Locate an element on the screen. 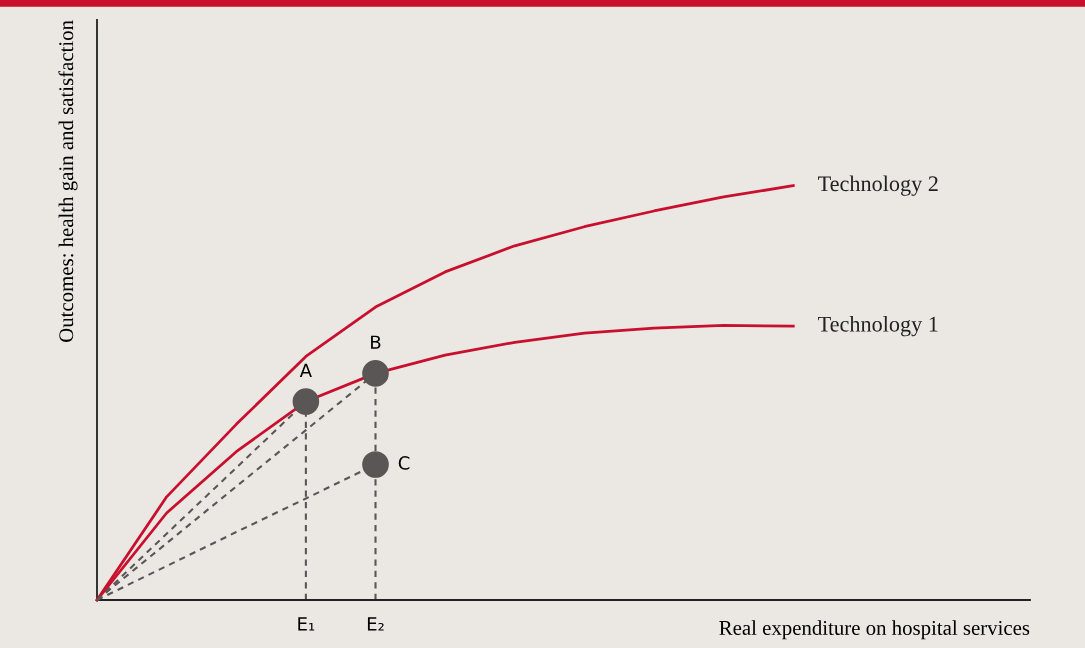 The height and width of the screenshot is (648, 1085). x-axis-title: Real expenditure on hospital services is located at coordinates (874, 630).